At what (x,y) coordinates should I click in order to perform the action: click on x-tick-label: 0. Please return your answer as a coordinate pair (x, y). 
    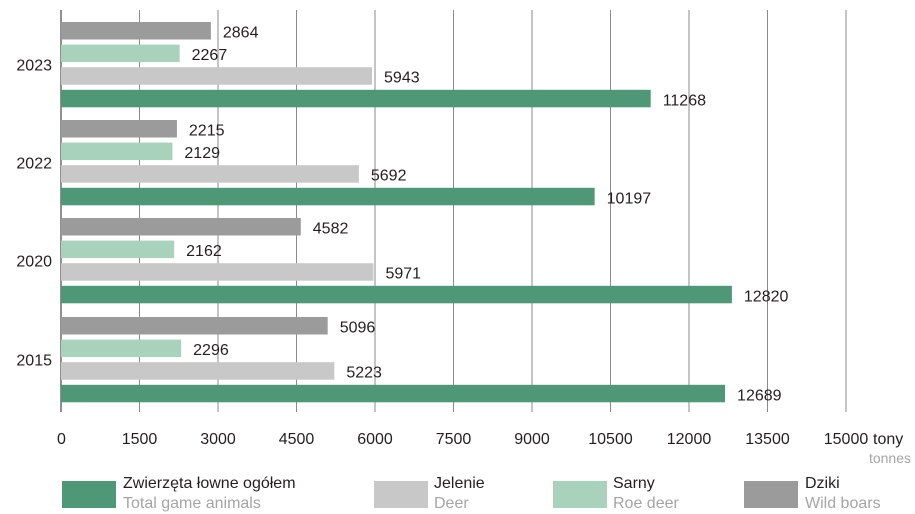
    Looking at the image, I should click on (61, 439).